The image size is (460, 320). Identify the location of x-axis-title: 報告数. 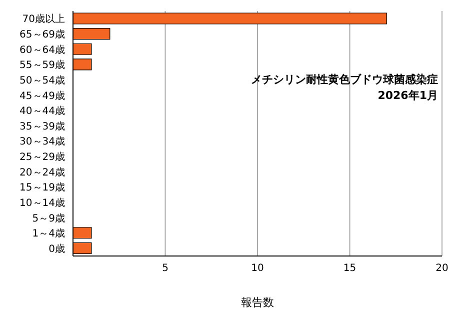
(257, 302).